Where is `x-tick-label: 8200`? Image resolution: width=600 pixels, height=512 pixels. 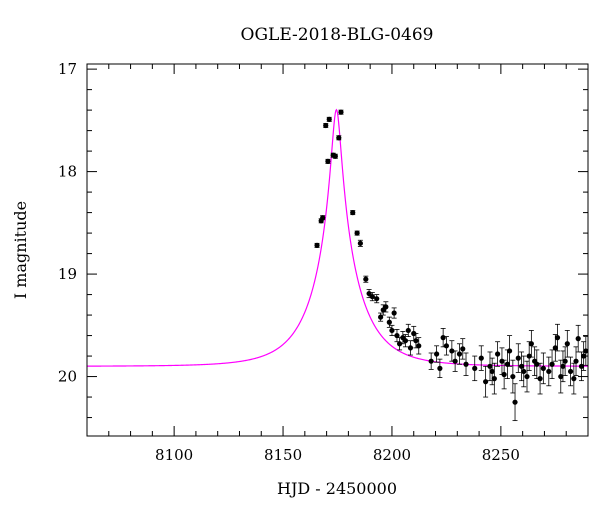 x-tick-label: 8200 is located at coordinates (392, 455).